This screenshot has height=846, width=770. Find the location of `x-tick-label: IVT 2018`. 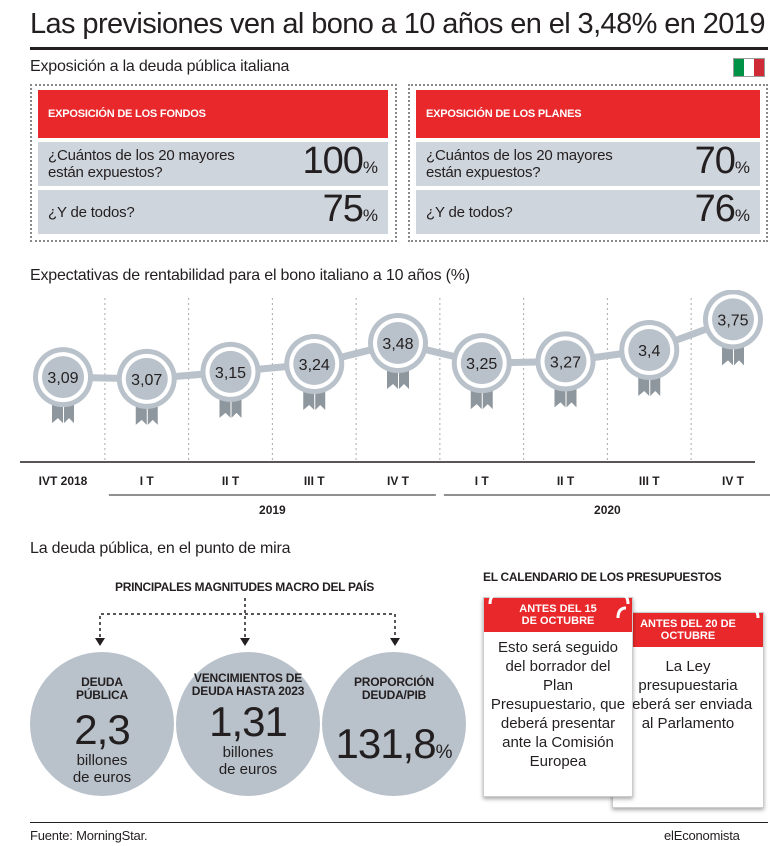

x-tick-label: IVT 2018 is located at coordinates (63, 481).